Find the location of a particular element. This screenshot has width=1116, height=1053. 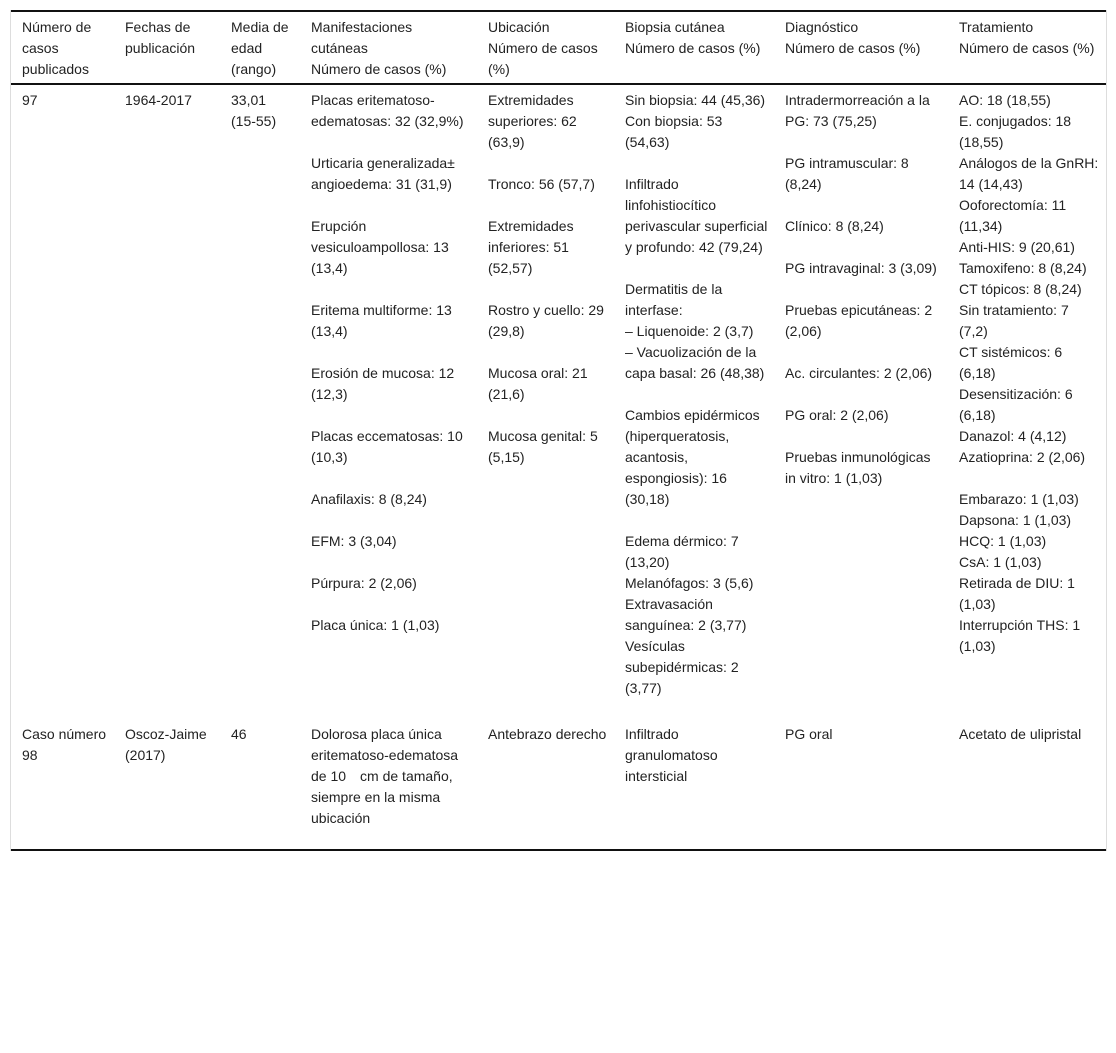

cell-group: Extremidades superiores: 62 (63,9) is located at coordinates (548, 121).